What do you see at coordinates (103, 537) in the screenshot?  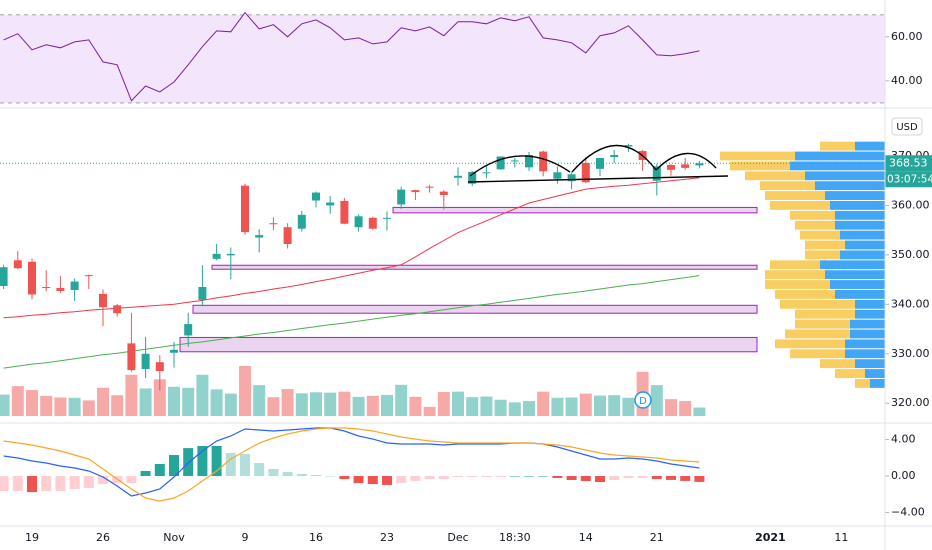 I see `x-tick-label: 26` at bounding box center [103, 537].